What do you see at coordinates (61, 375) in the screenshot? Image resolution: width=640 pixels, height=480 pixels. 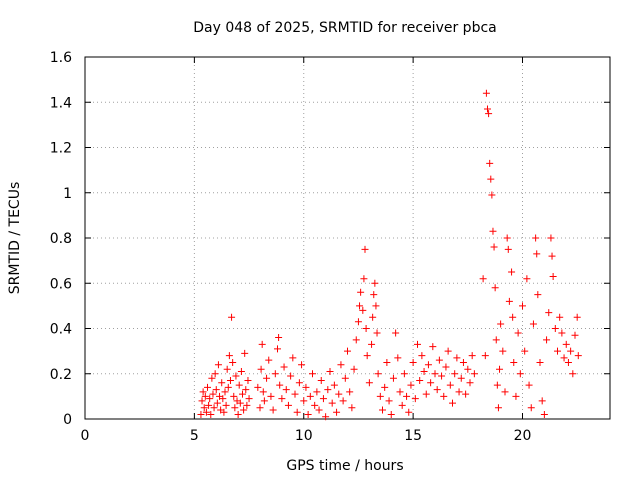 I see `y-tick-label: 0.2` at bounding box center [61, 375].